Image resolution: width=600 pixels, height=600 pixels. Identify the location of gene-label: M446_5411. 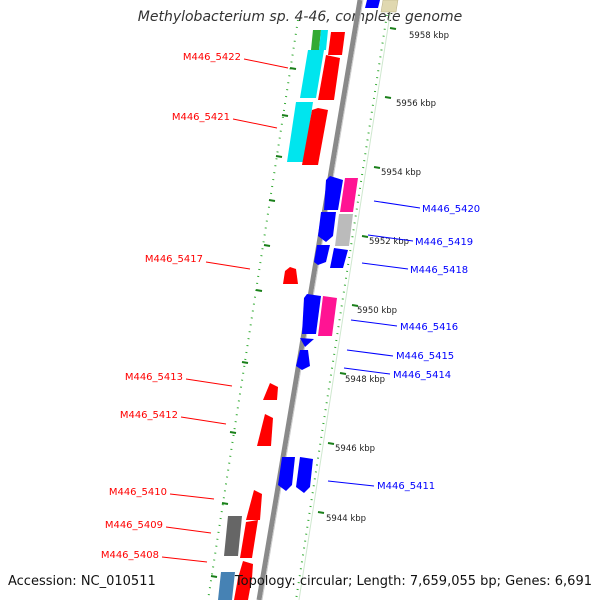
(406, 486).